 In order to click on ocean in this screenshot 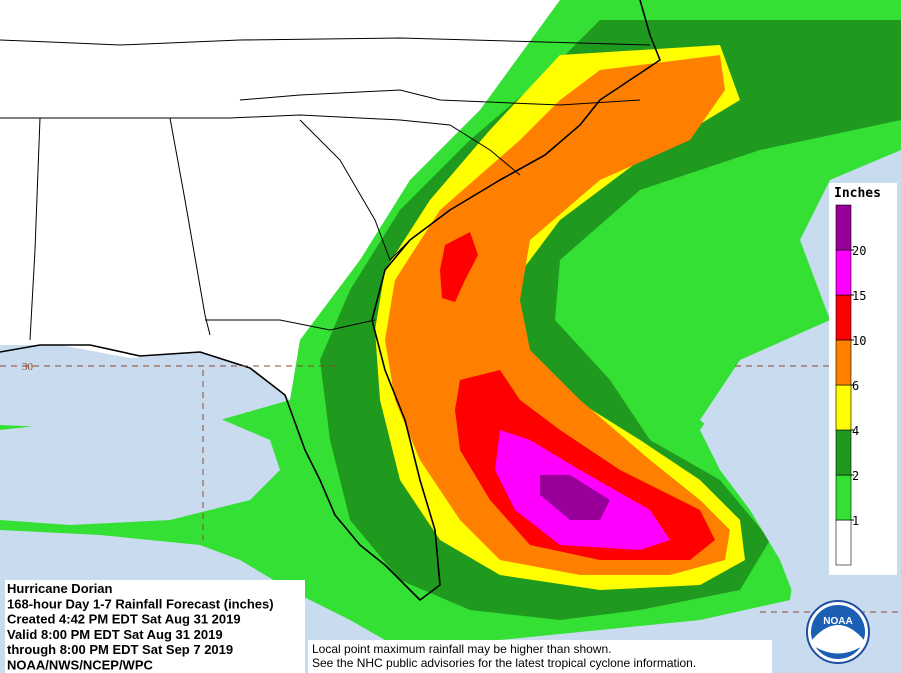, I will do `click(140, 467)`.